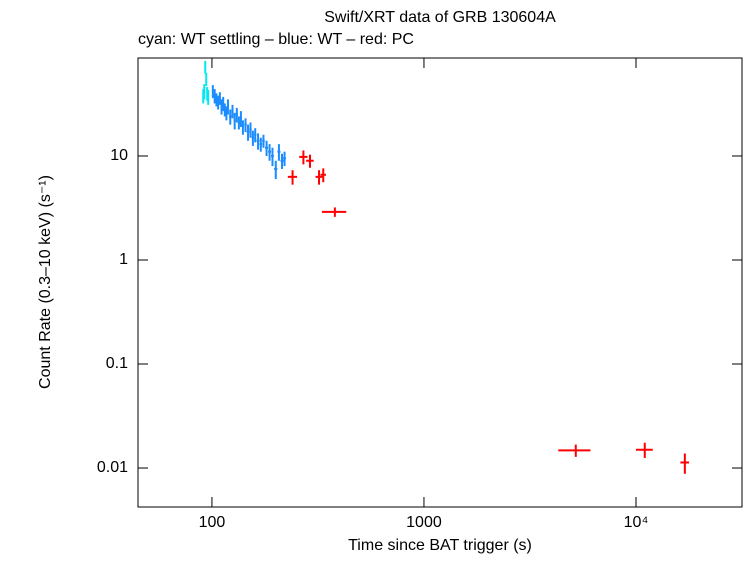 Image resolution: width=746 pixels, height=563 pixels. What do you see at coordinates (119, 155) in the screenshot?
I see `y-tick-label: 10` at bounding box center [119, 155].